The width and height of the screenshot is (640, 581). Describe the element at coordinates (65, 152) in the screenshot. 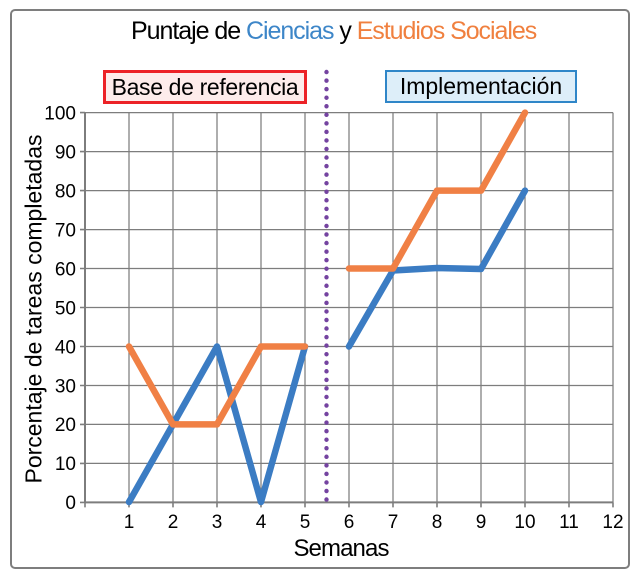

I see `svg-text: 90` at that location.